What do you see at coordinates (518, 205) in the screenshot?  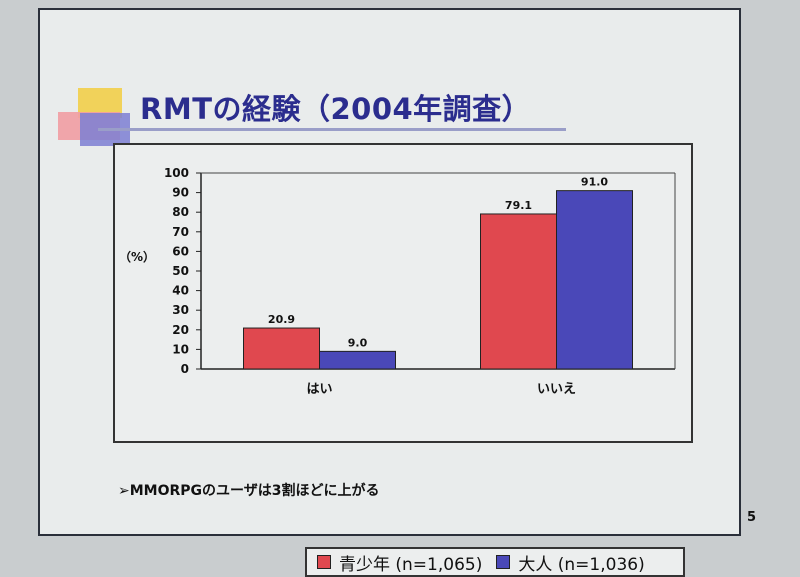 I see `data-label: 79.1` at bounding box center [518, 205].